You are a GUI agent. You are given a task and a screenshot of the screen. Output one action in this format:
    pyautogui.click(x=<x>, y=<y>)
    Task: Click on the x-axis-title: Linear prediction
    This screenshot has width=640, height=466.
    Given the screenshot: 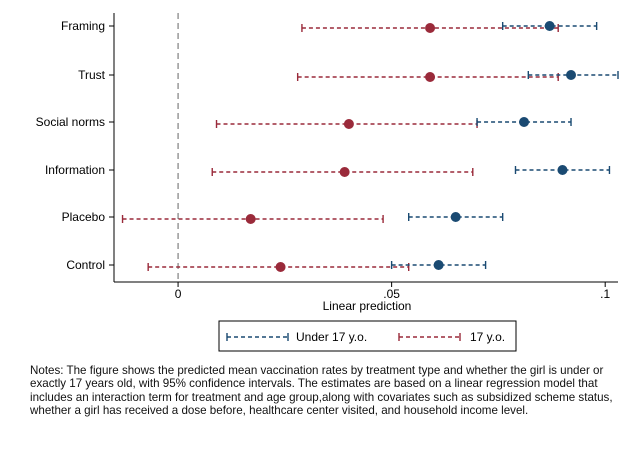 What is the action you would take?
    pyautogui.click(x=367, y=306)
    